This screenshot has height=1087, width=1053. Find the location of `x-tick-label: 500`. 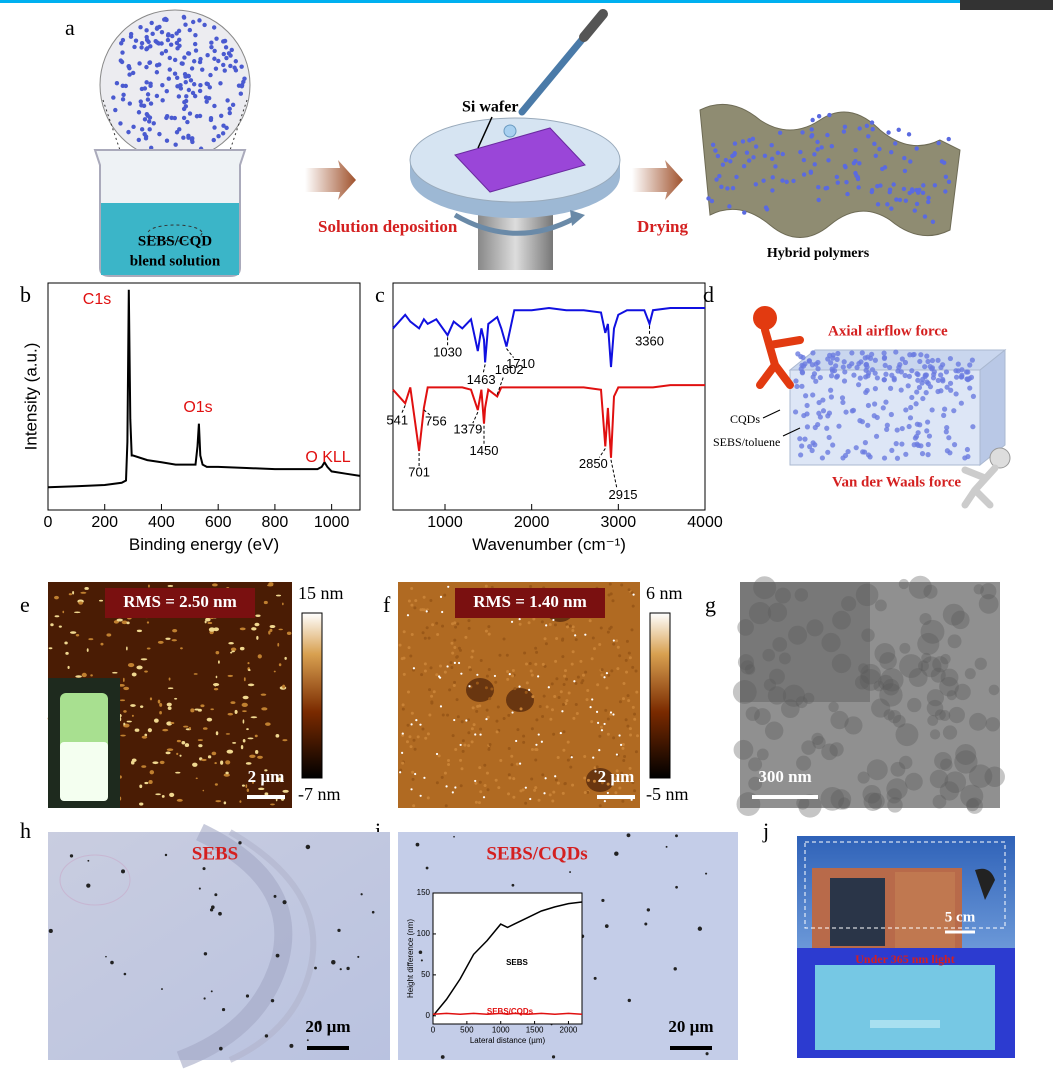

x-tick-label: 500 is located at coordinates (467, 1030).